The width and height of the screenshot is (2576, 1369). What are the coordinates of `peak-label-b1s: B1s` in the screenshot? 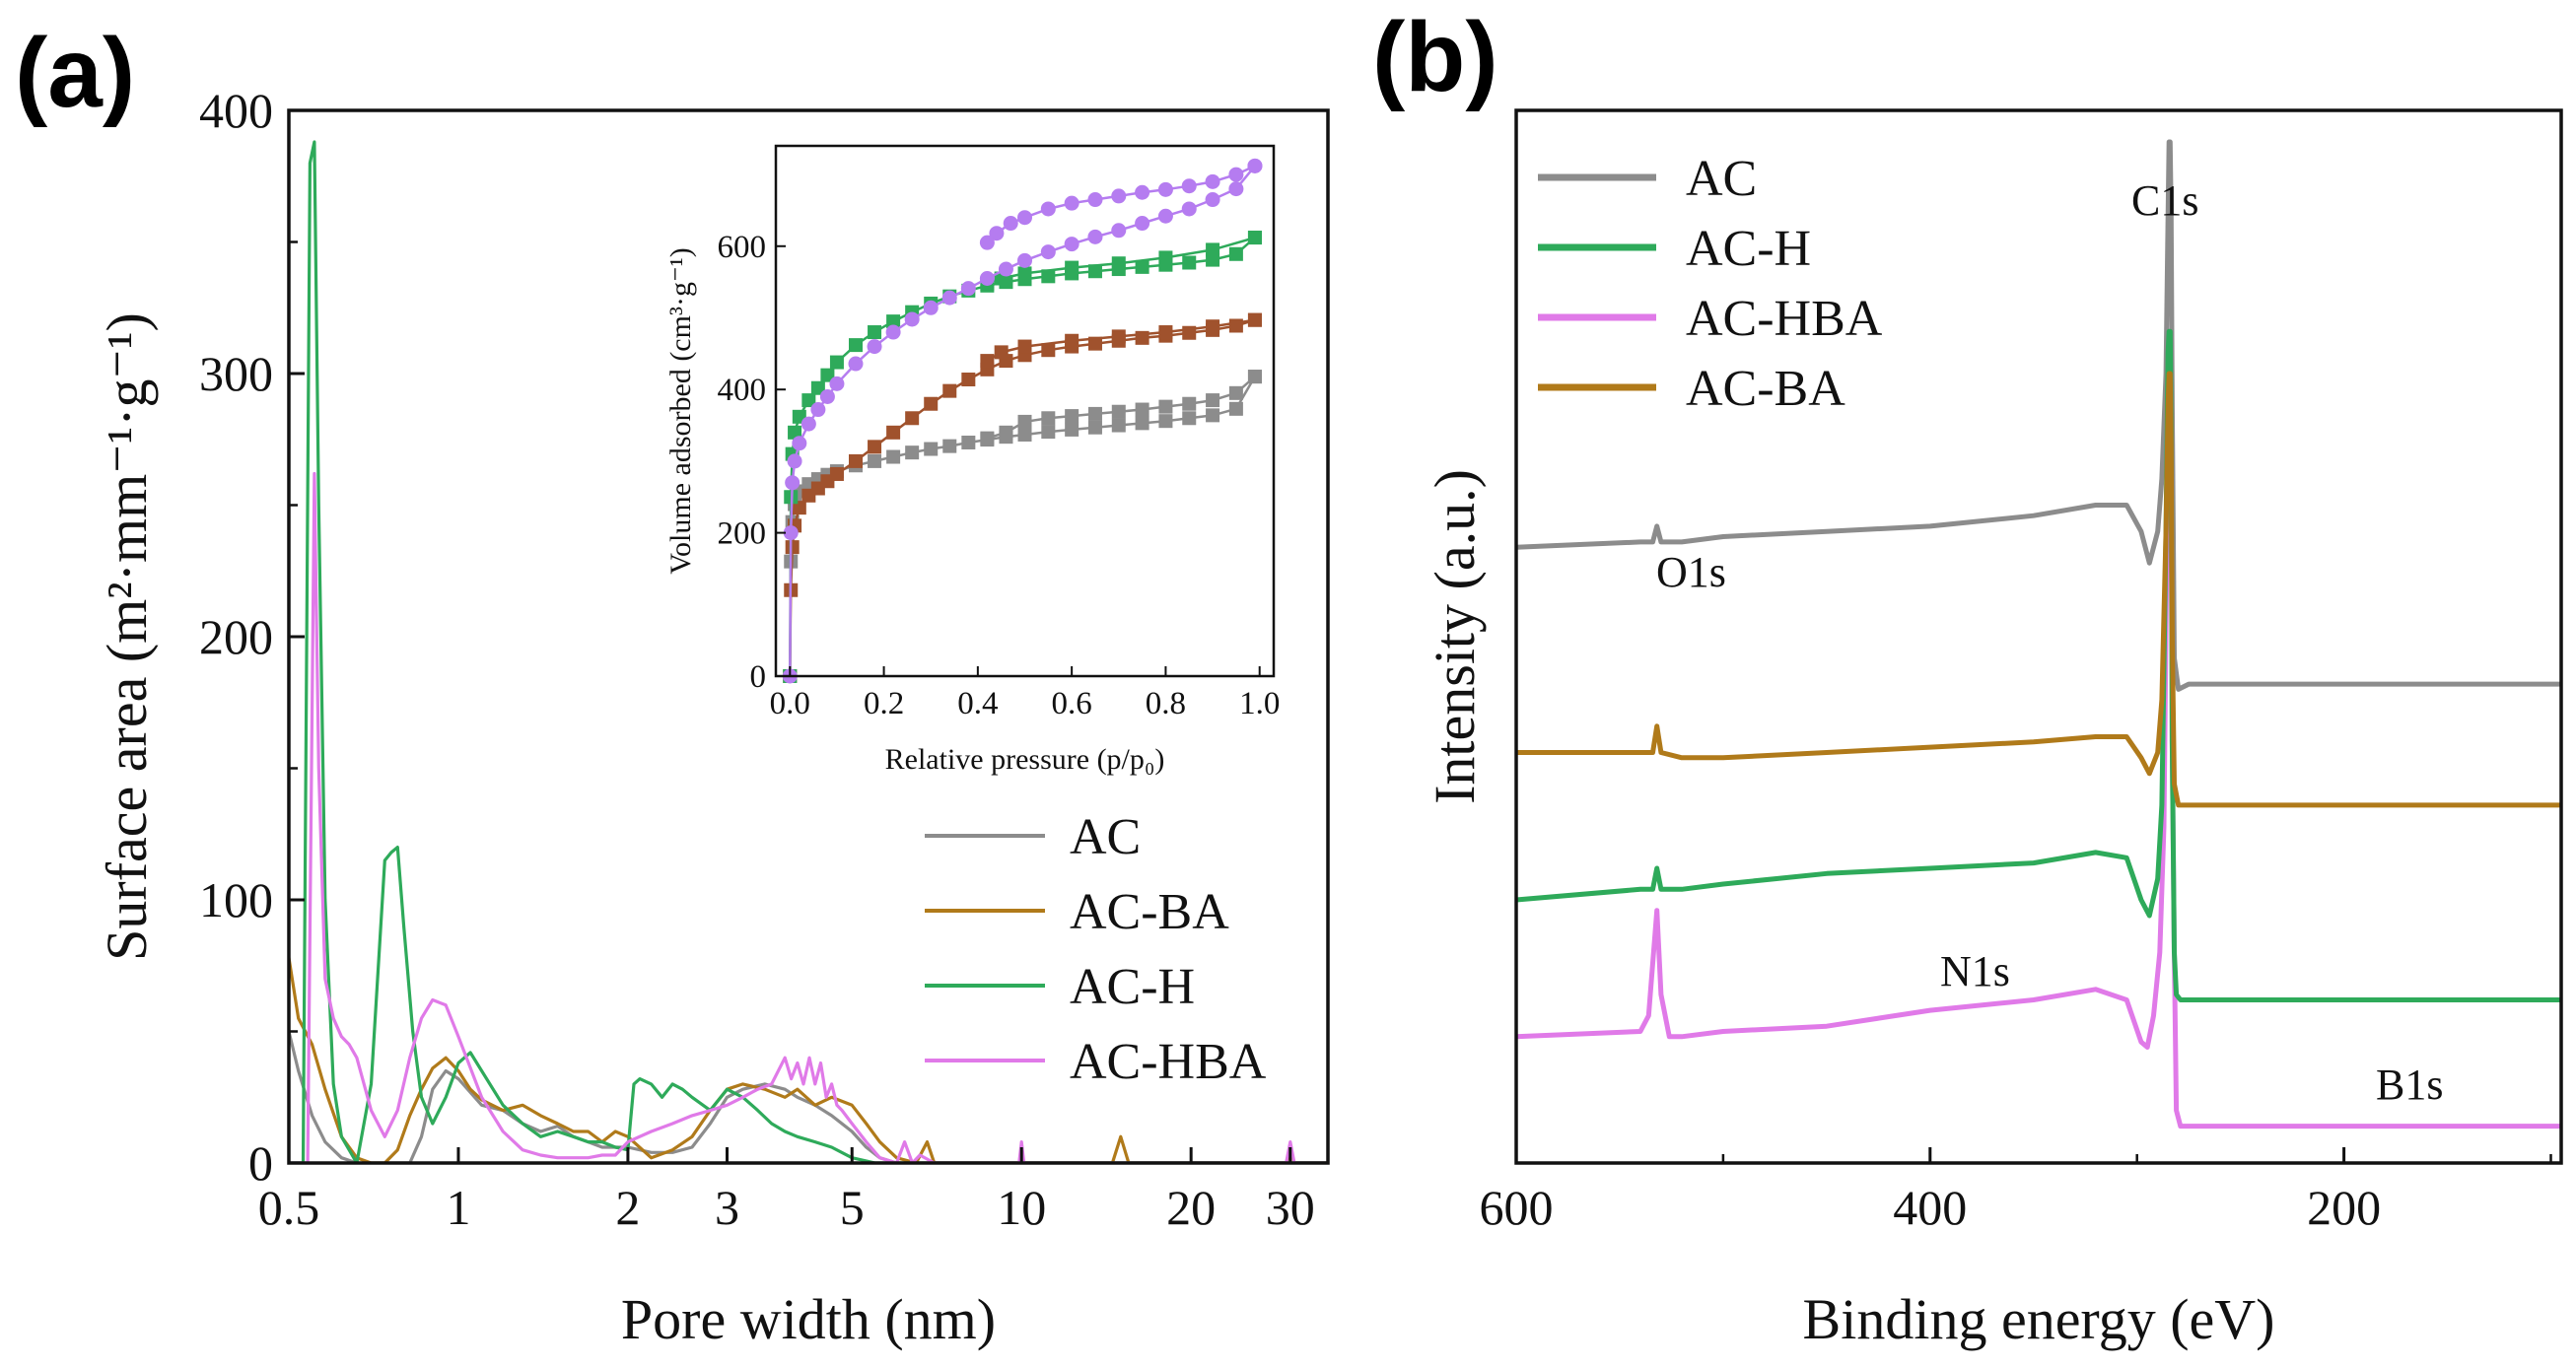 It's located at (2409, 1085).